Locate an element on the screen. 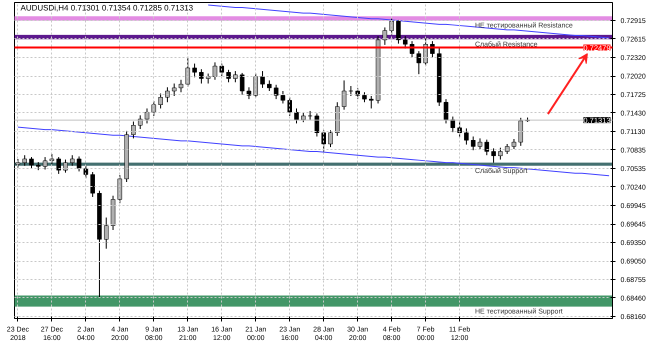 Image resolution: width=670 pixels, height=344 pixels. chart-title: AUDUSDi,H4 0.71301 0.71354 0.71285 0.71313 is located at coordinates (107, 8).